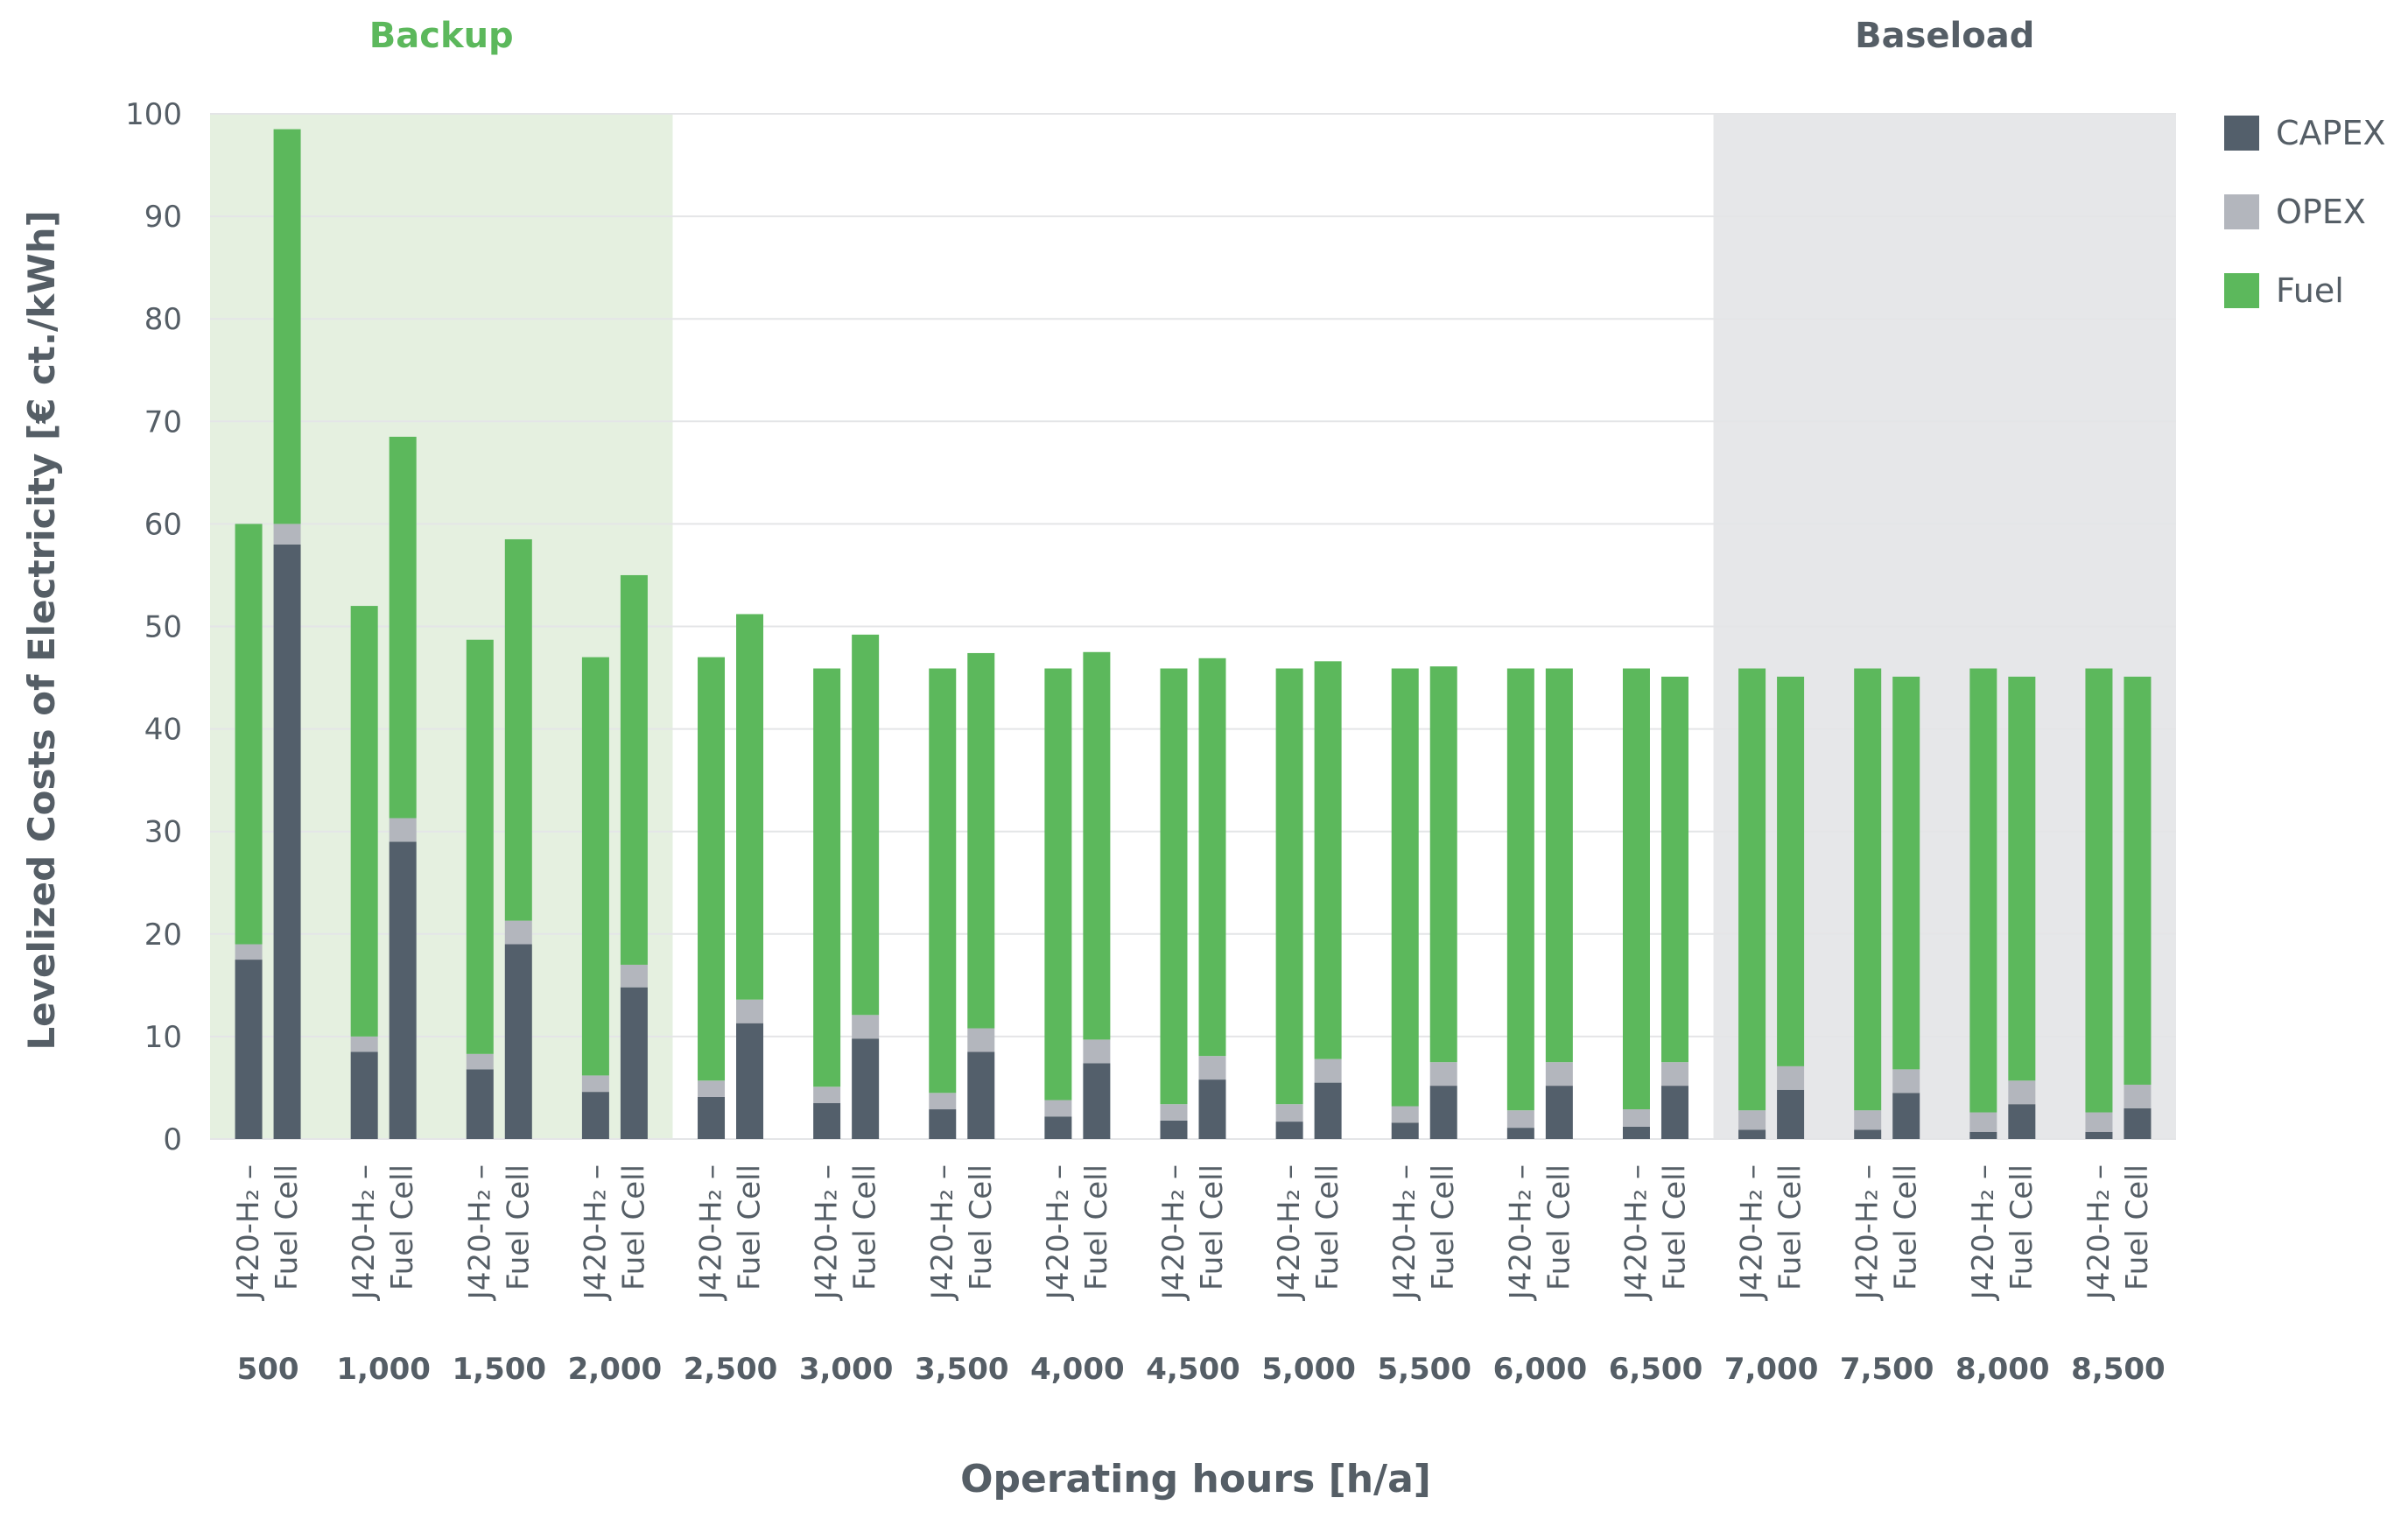  What do you see at coordinates (163, 627) in the screenshot?
I see `y-tick-label: 50` at bounding box center [163, 627].